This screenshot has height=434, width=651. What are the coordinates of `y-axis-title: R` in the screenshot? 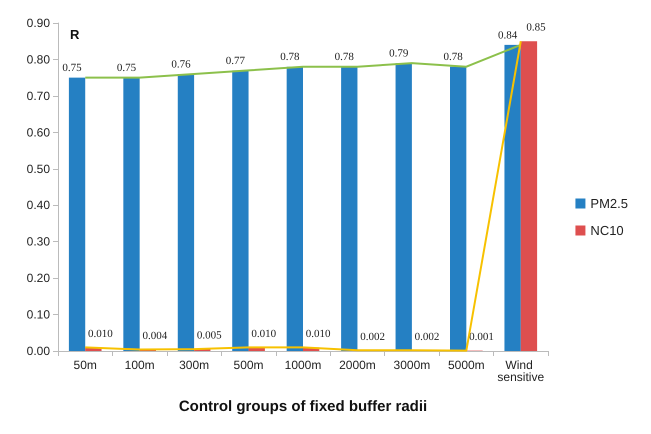 It's located at (75, 34).